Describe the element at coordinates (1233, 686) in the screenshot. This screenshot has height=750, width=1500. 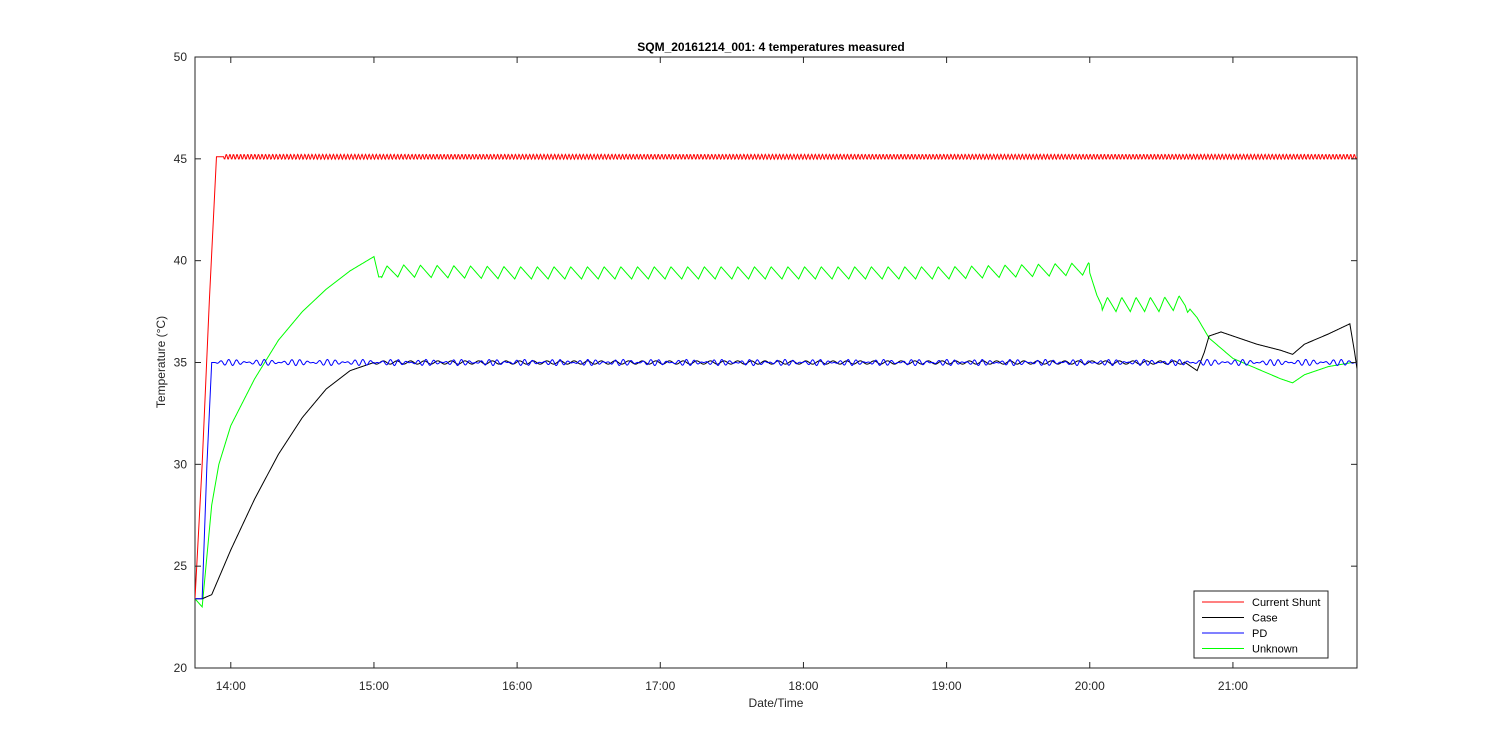
I see `x-tick-label: 21:00` at that location.